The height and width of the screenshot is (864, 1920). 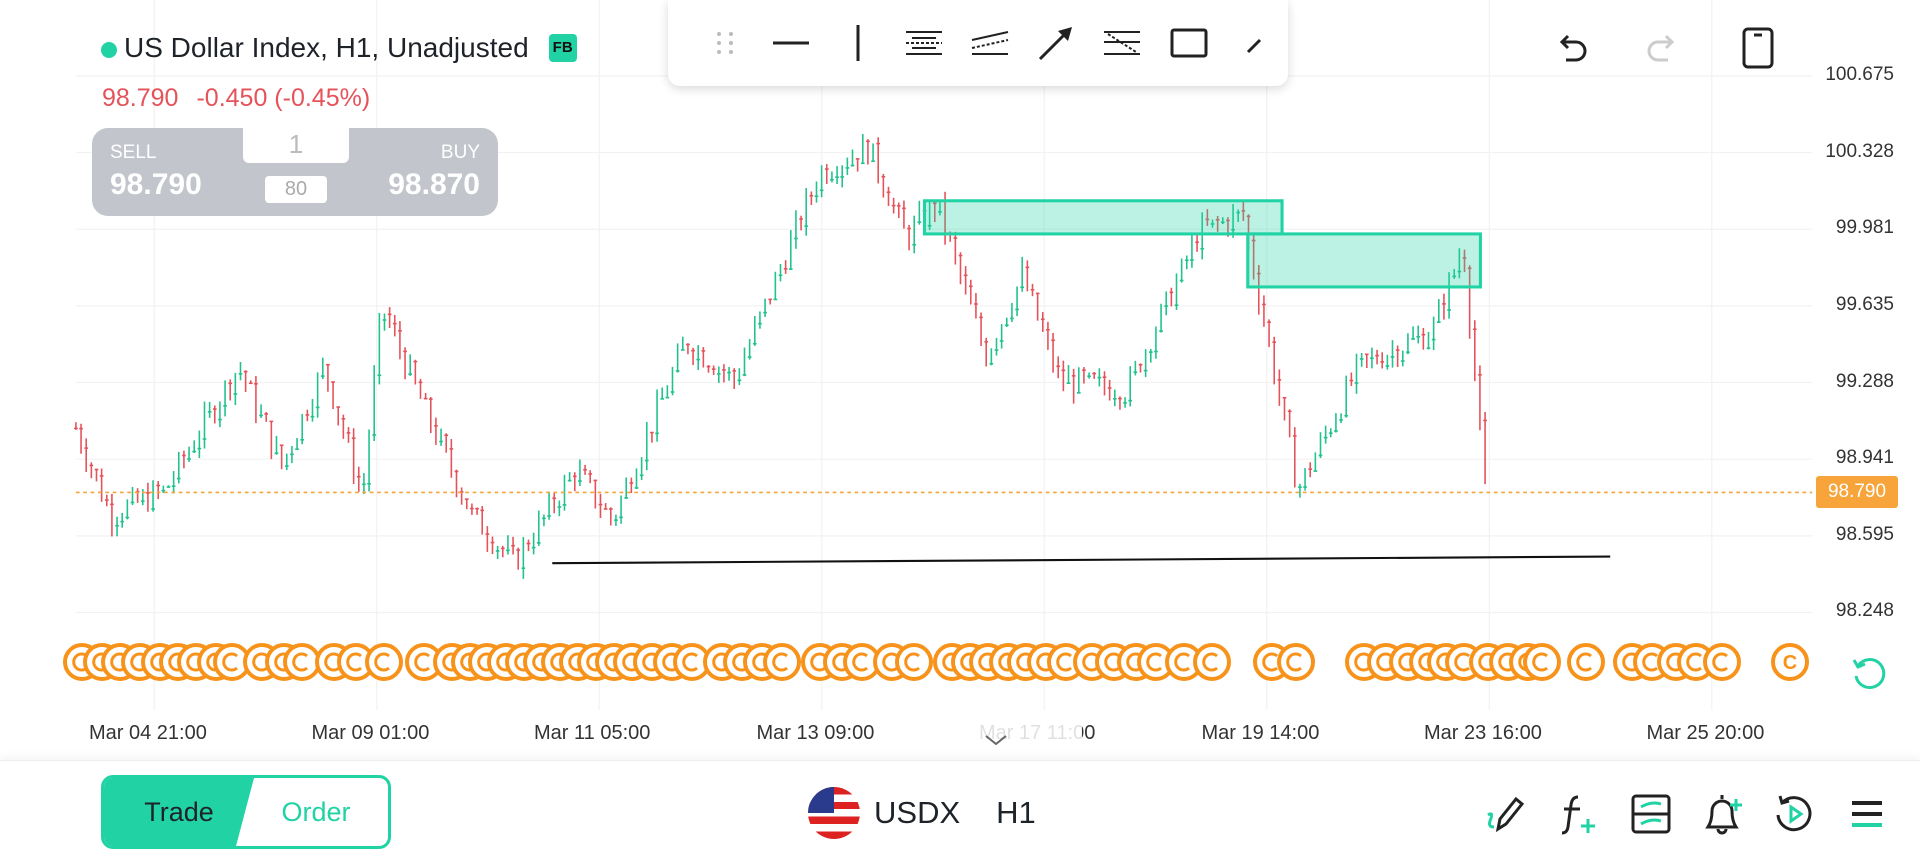 I want to click on support-trend-line, so click(x=1081, y=560).